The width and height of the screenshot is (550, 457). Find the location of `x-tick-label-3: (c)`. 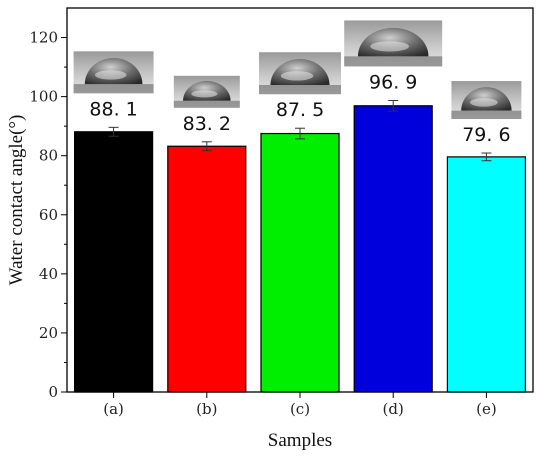

x-tick-label-3: (c) is located at coordinates (300, 409).